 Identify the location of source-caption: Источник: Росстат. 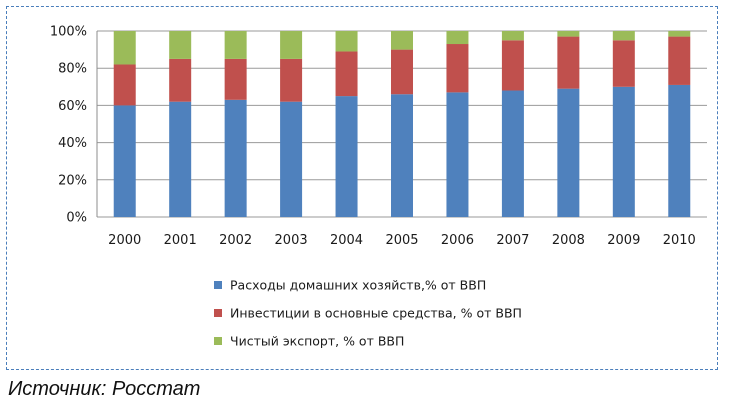
(104, 389).